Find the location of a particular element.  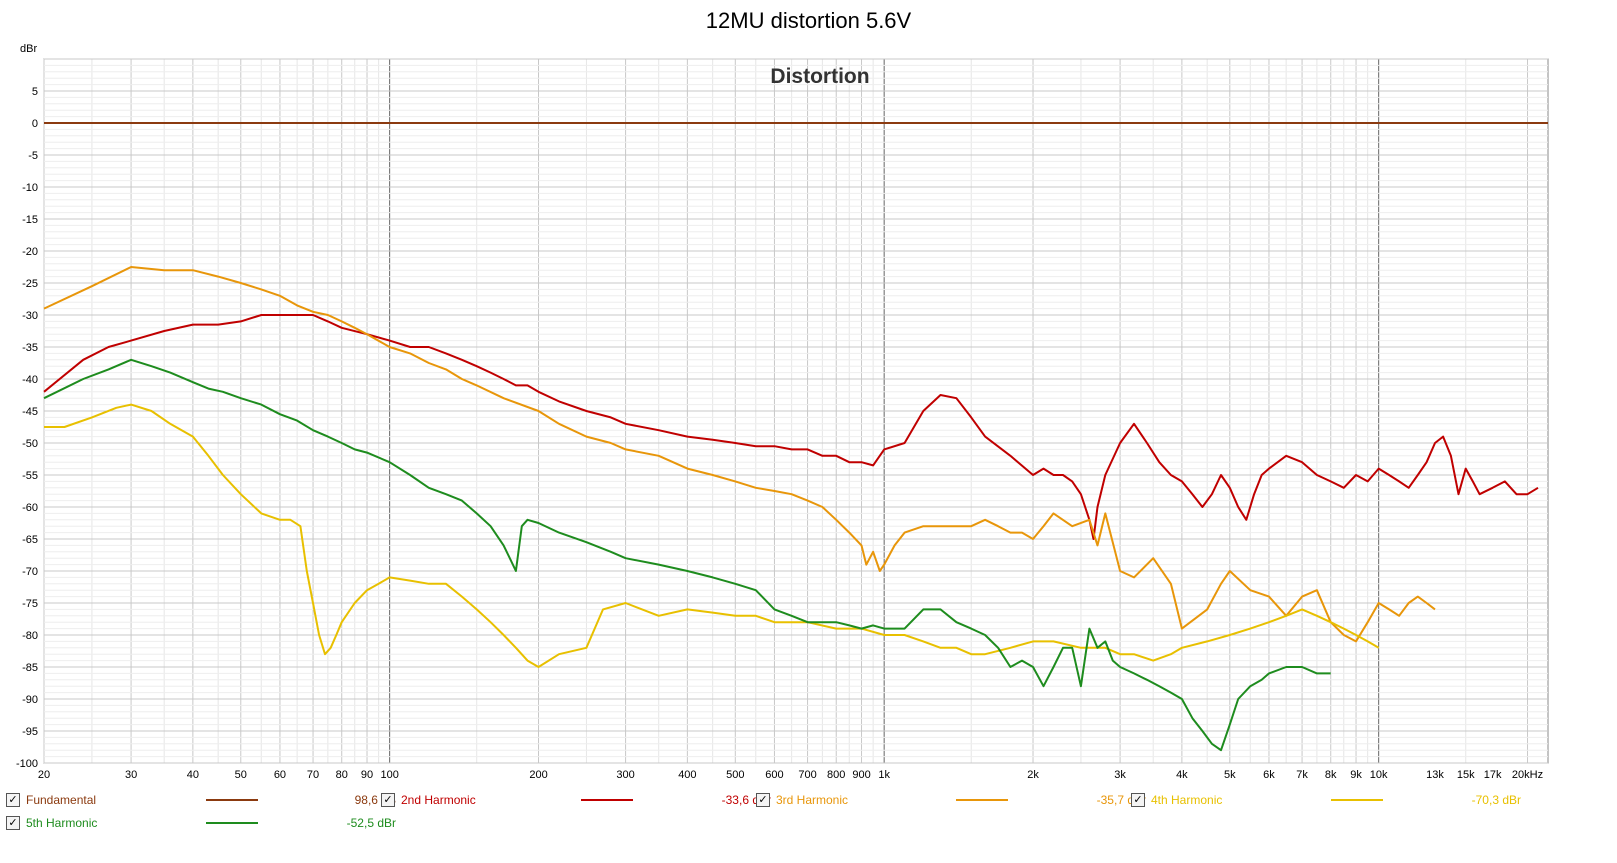

y-tick-label: -75 is located at coordinates (30, 604).